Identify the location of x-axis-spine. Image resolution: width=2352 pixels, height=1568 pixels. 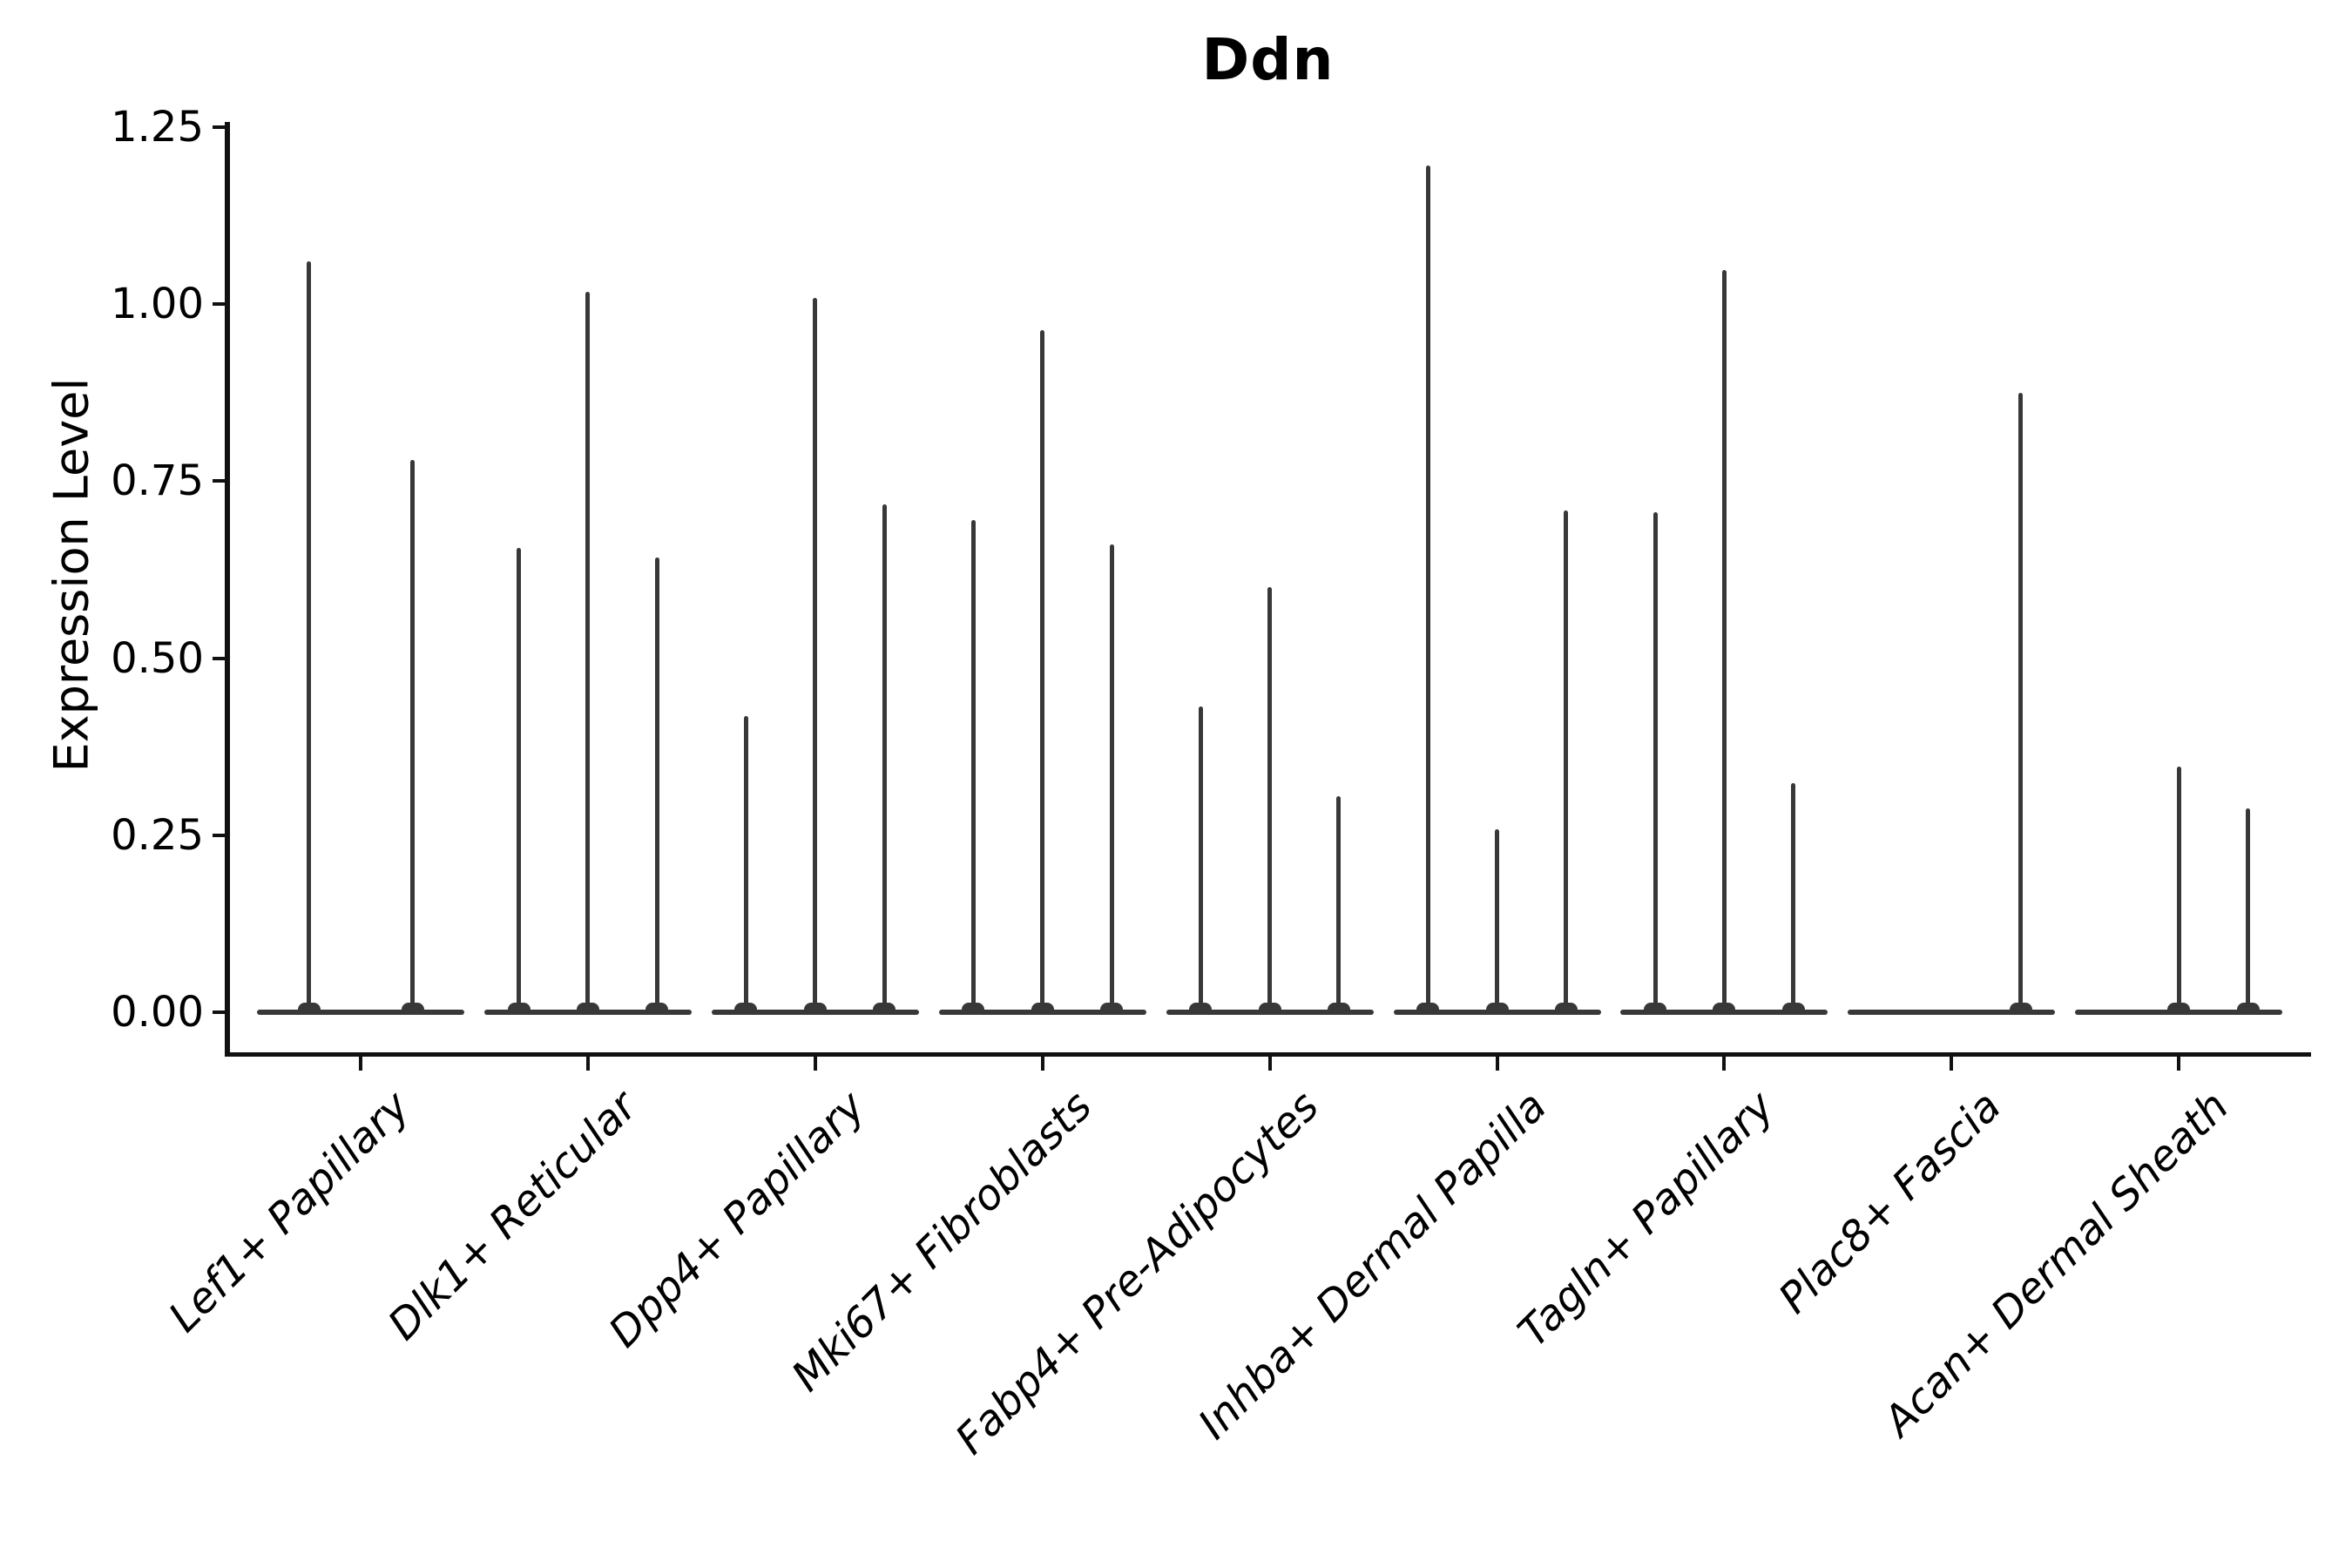
(1268, 1054).